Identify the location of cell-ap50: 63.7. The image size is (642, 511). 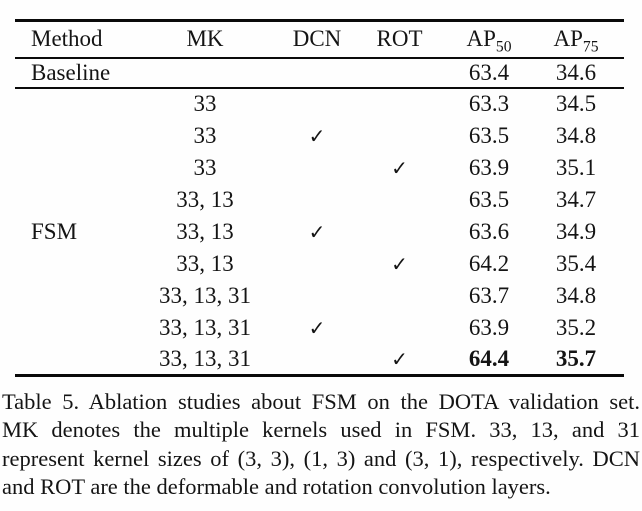
(489, 295).